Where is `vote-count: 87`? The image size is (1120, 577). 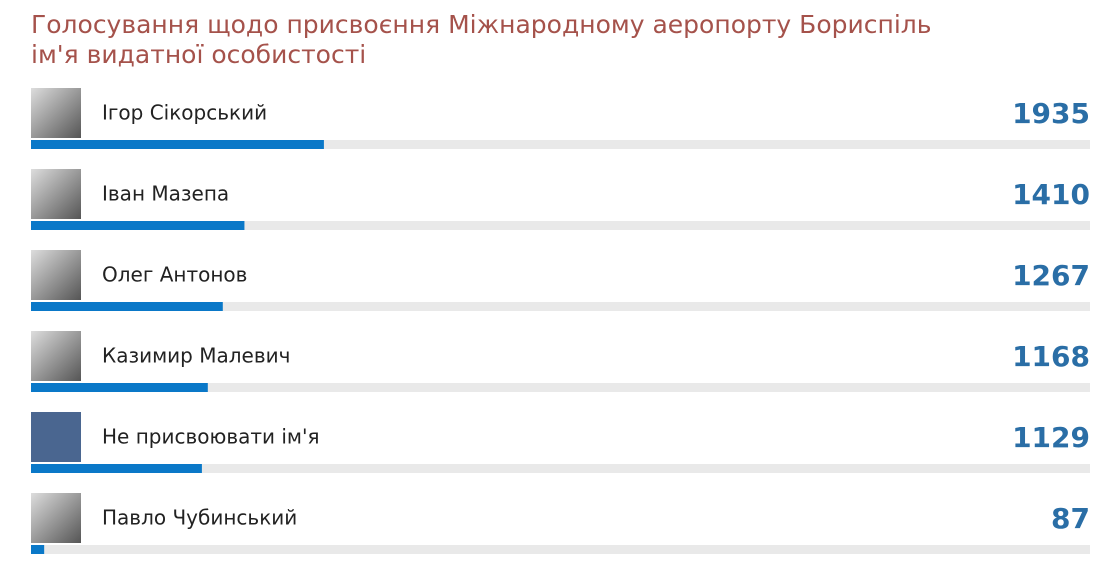
vote-count: 87 is located at coordinates (1070, 518).